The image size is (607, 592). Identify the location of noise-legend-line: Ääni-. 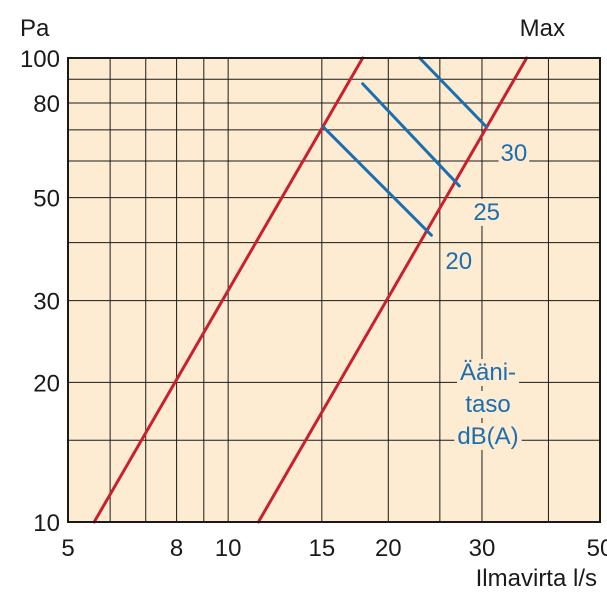
(488, 372).